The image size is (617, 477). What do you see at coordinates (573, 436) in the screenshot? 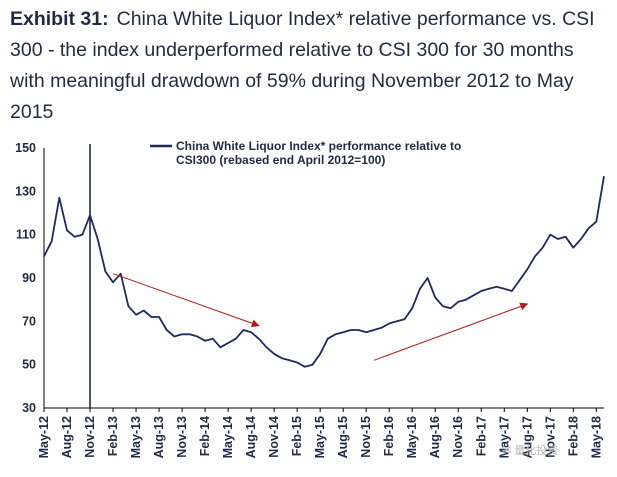
I see `x-tick-label: Feb-18` at bounding box center [573, 436].